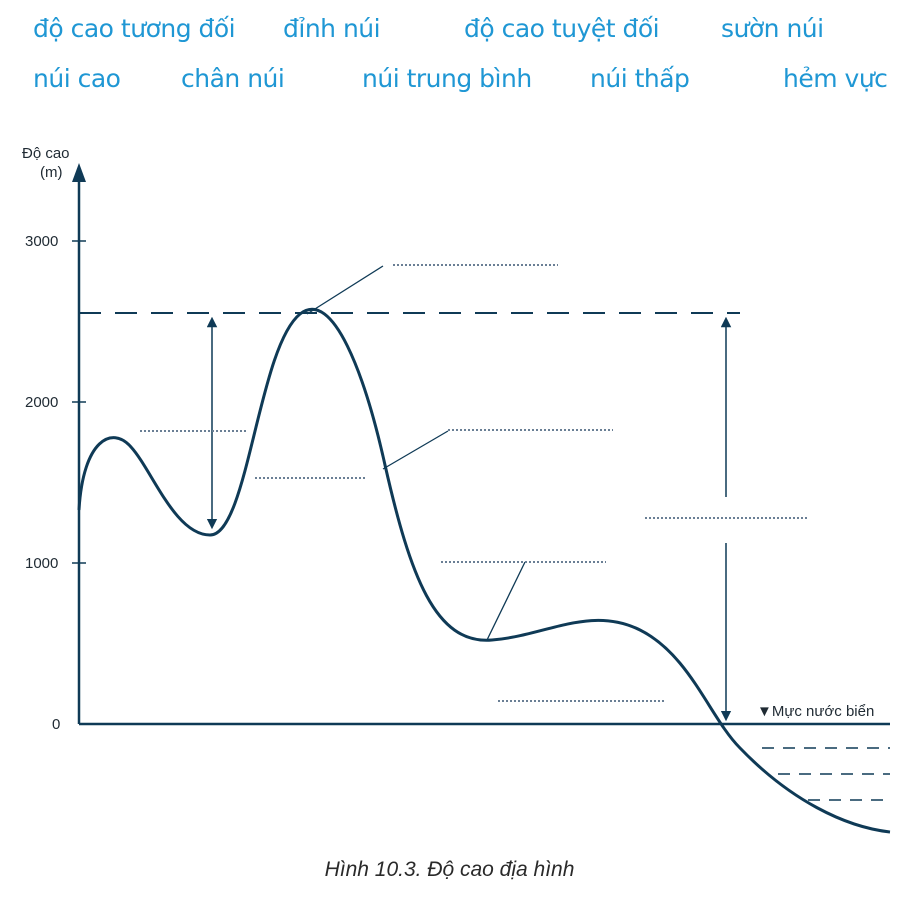  What do you see at coordinates (506, 601) in the screenshot?
I see `foot-leader-line` at bounding box center [506, 601].